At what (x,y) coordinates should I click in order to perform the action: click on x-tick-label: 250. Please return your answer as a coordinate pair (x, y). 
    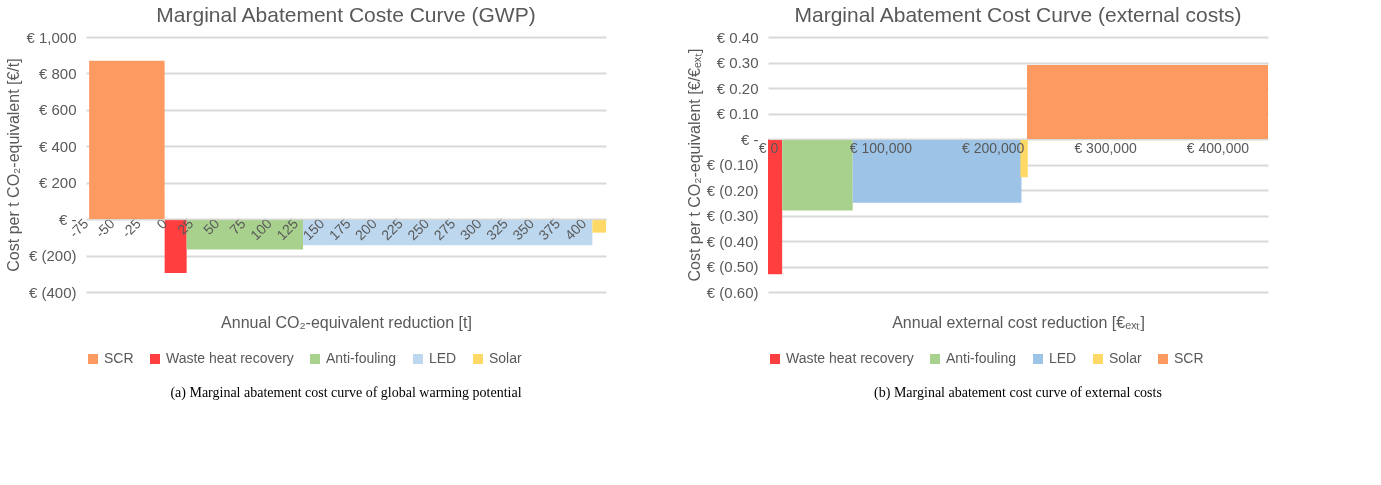
    Looking at the image, I should click on (418, 229).